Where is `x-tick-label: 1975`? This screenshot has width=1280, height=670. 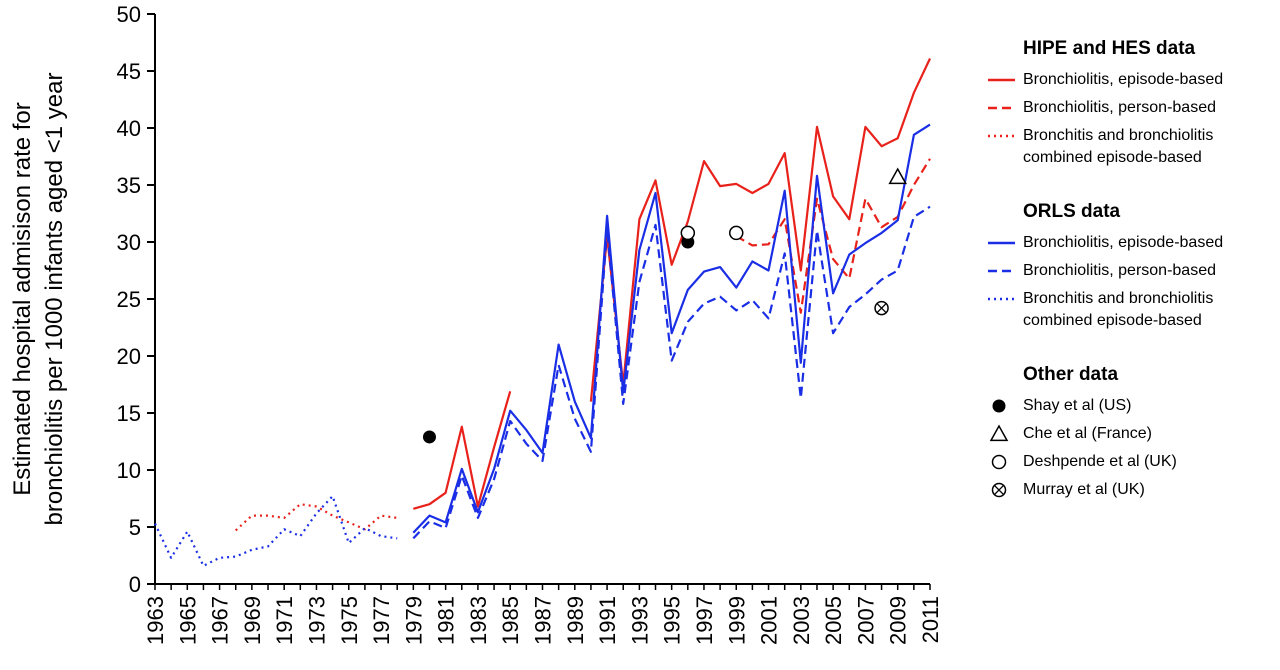
x-tick-label: 1975 is located at coordinates (349, 620).